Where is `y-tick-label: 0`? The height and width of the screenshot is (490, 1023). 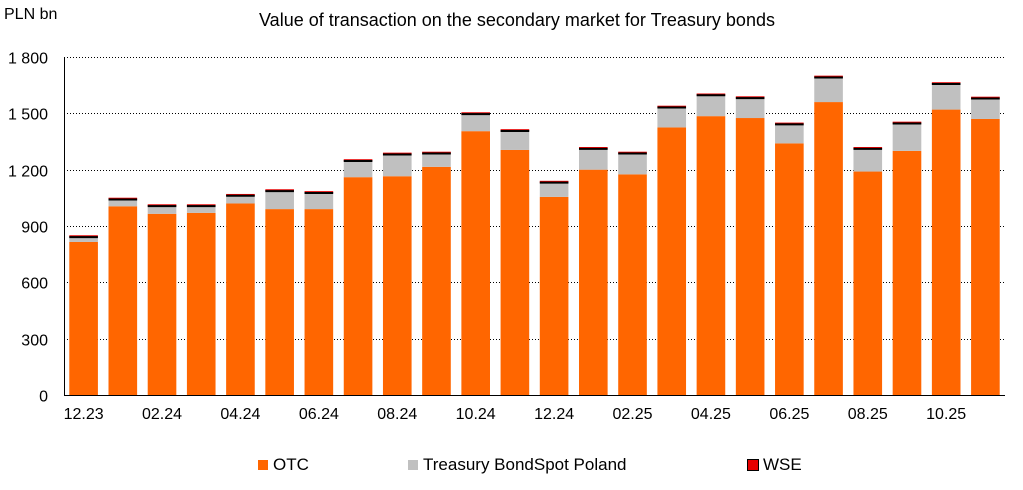 y-tick-label: 0 is located at coordinates (43, 397).